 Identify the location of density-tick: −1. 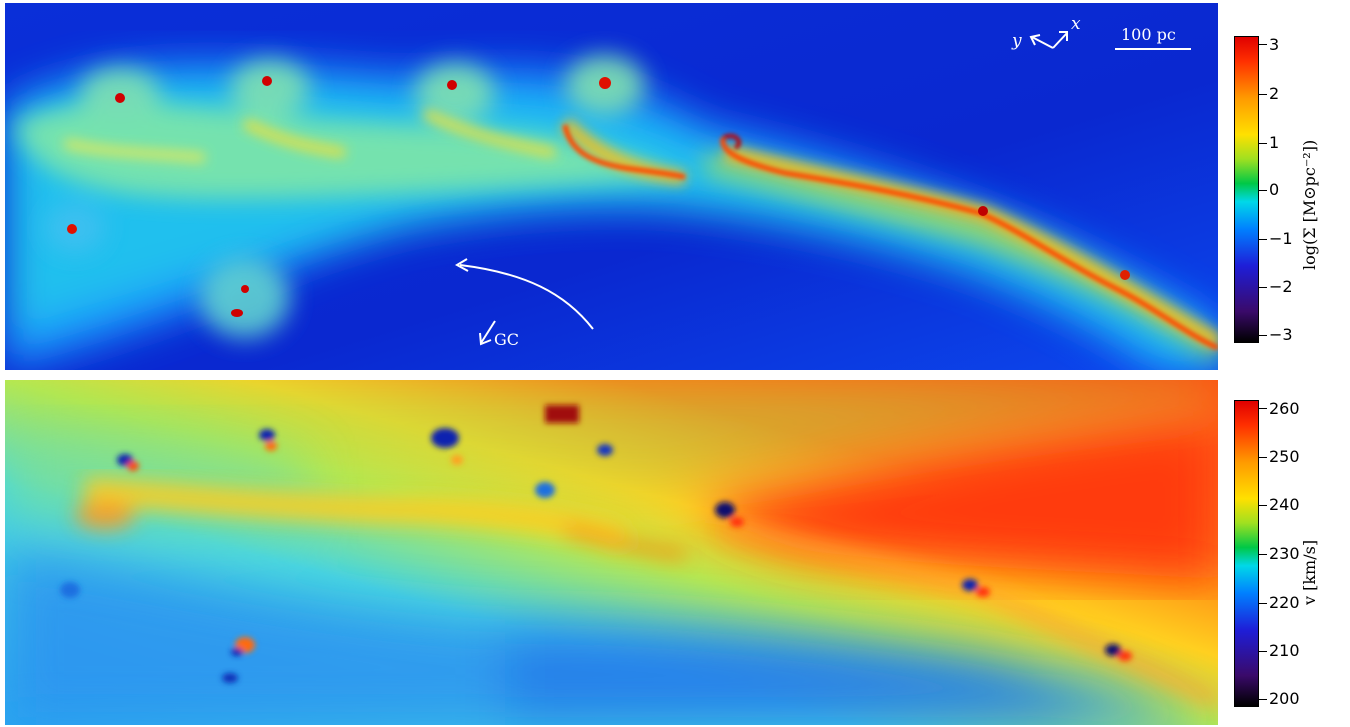
(1281, 238).